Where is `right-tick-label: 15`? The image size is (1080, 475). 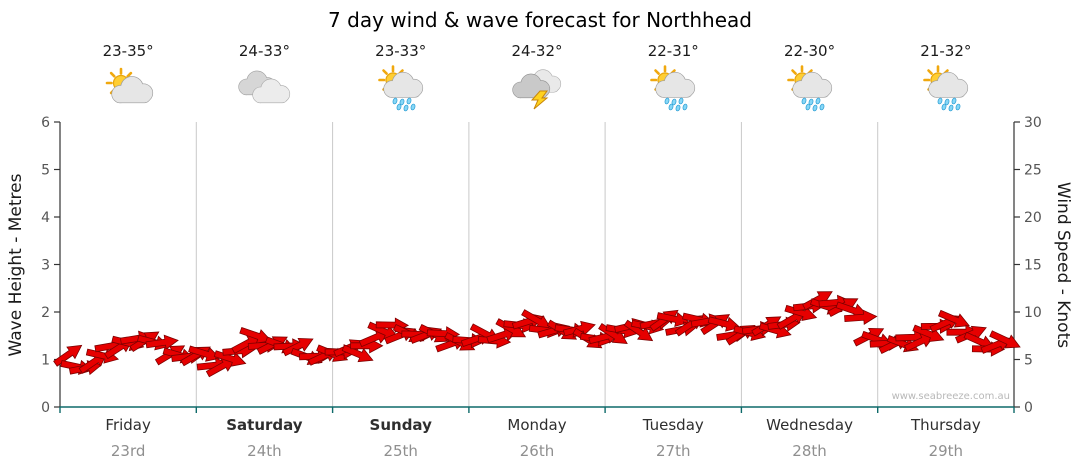 right-tick-label: 15 is located at coordinates (1033, 266).